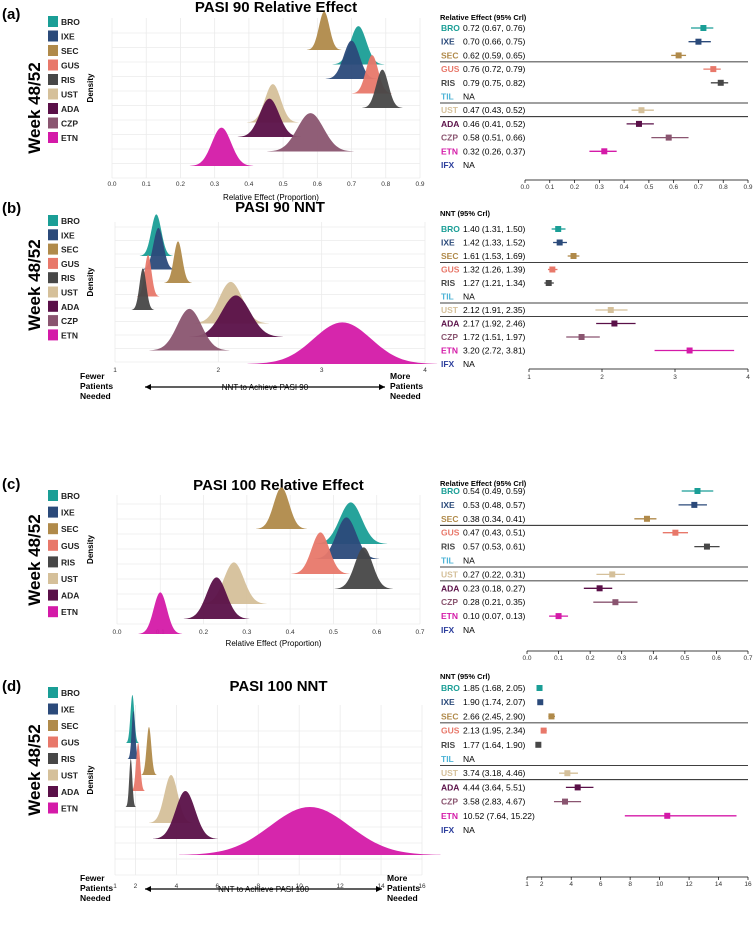 The width and height of the screenshot is (755, 928). I want to click on legend-swatch-ada, so click(53, 108).